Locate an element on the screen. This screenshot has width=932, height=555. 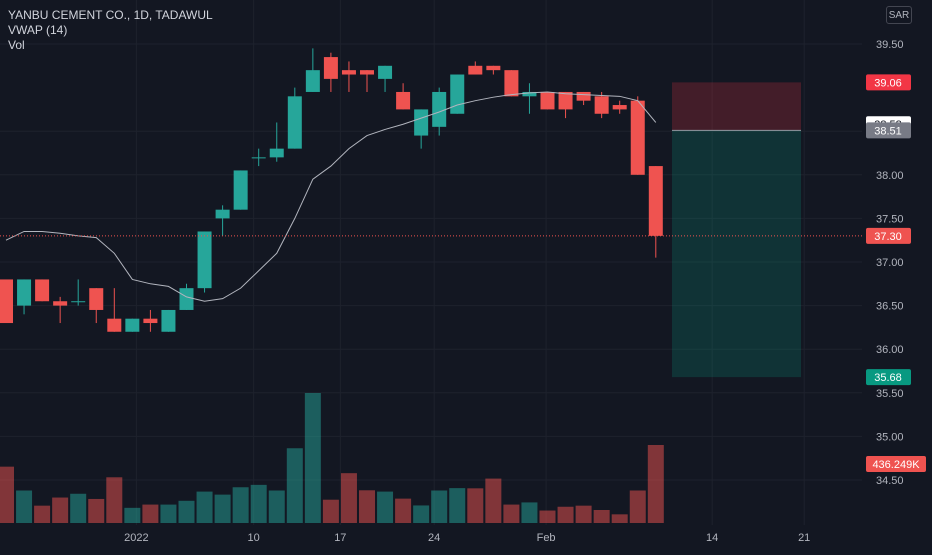
stop-zone is located at coordinates (736, 106).